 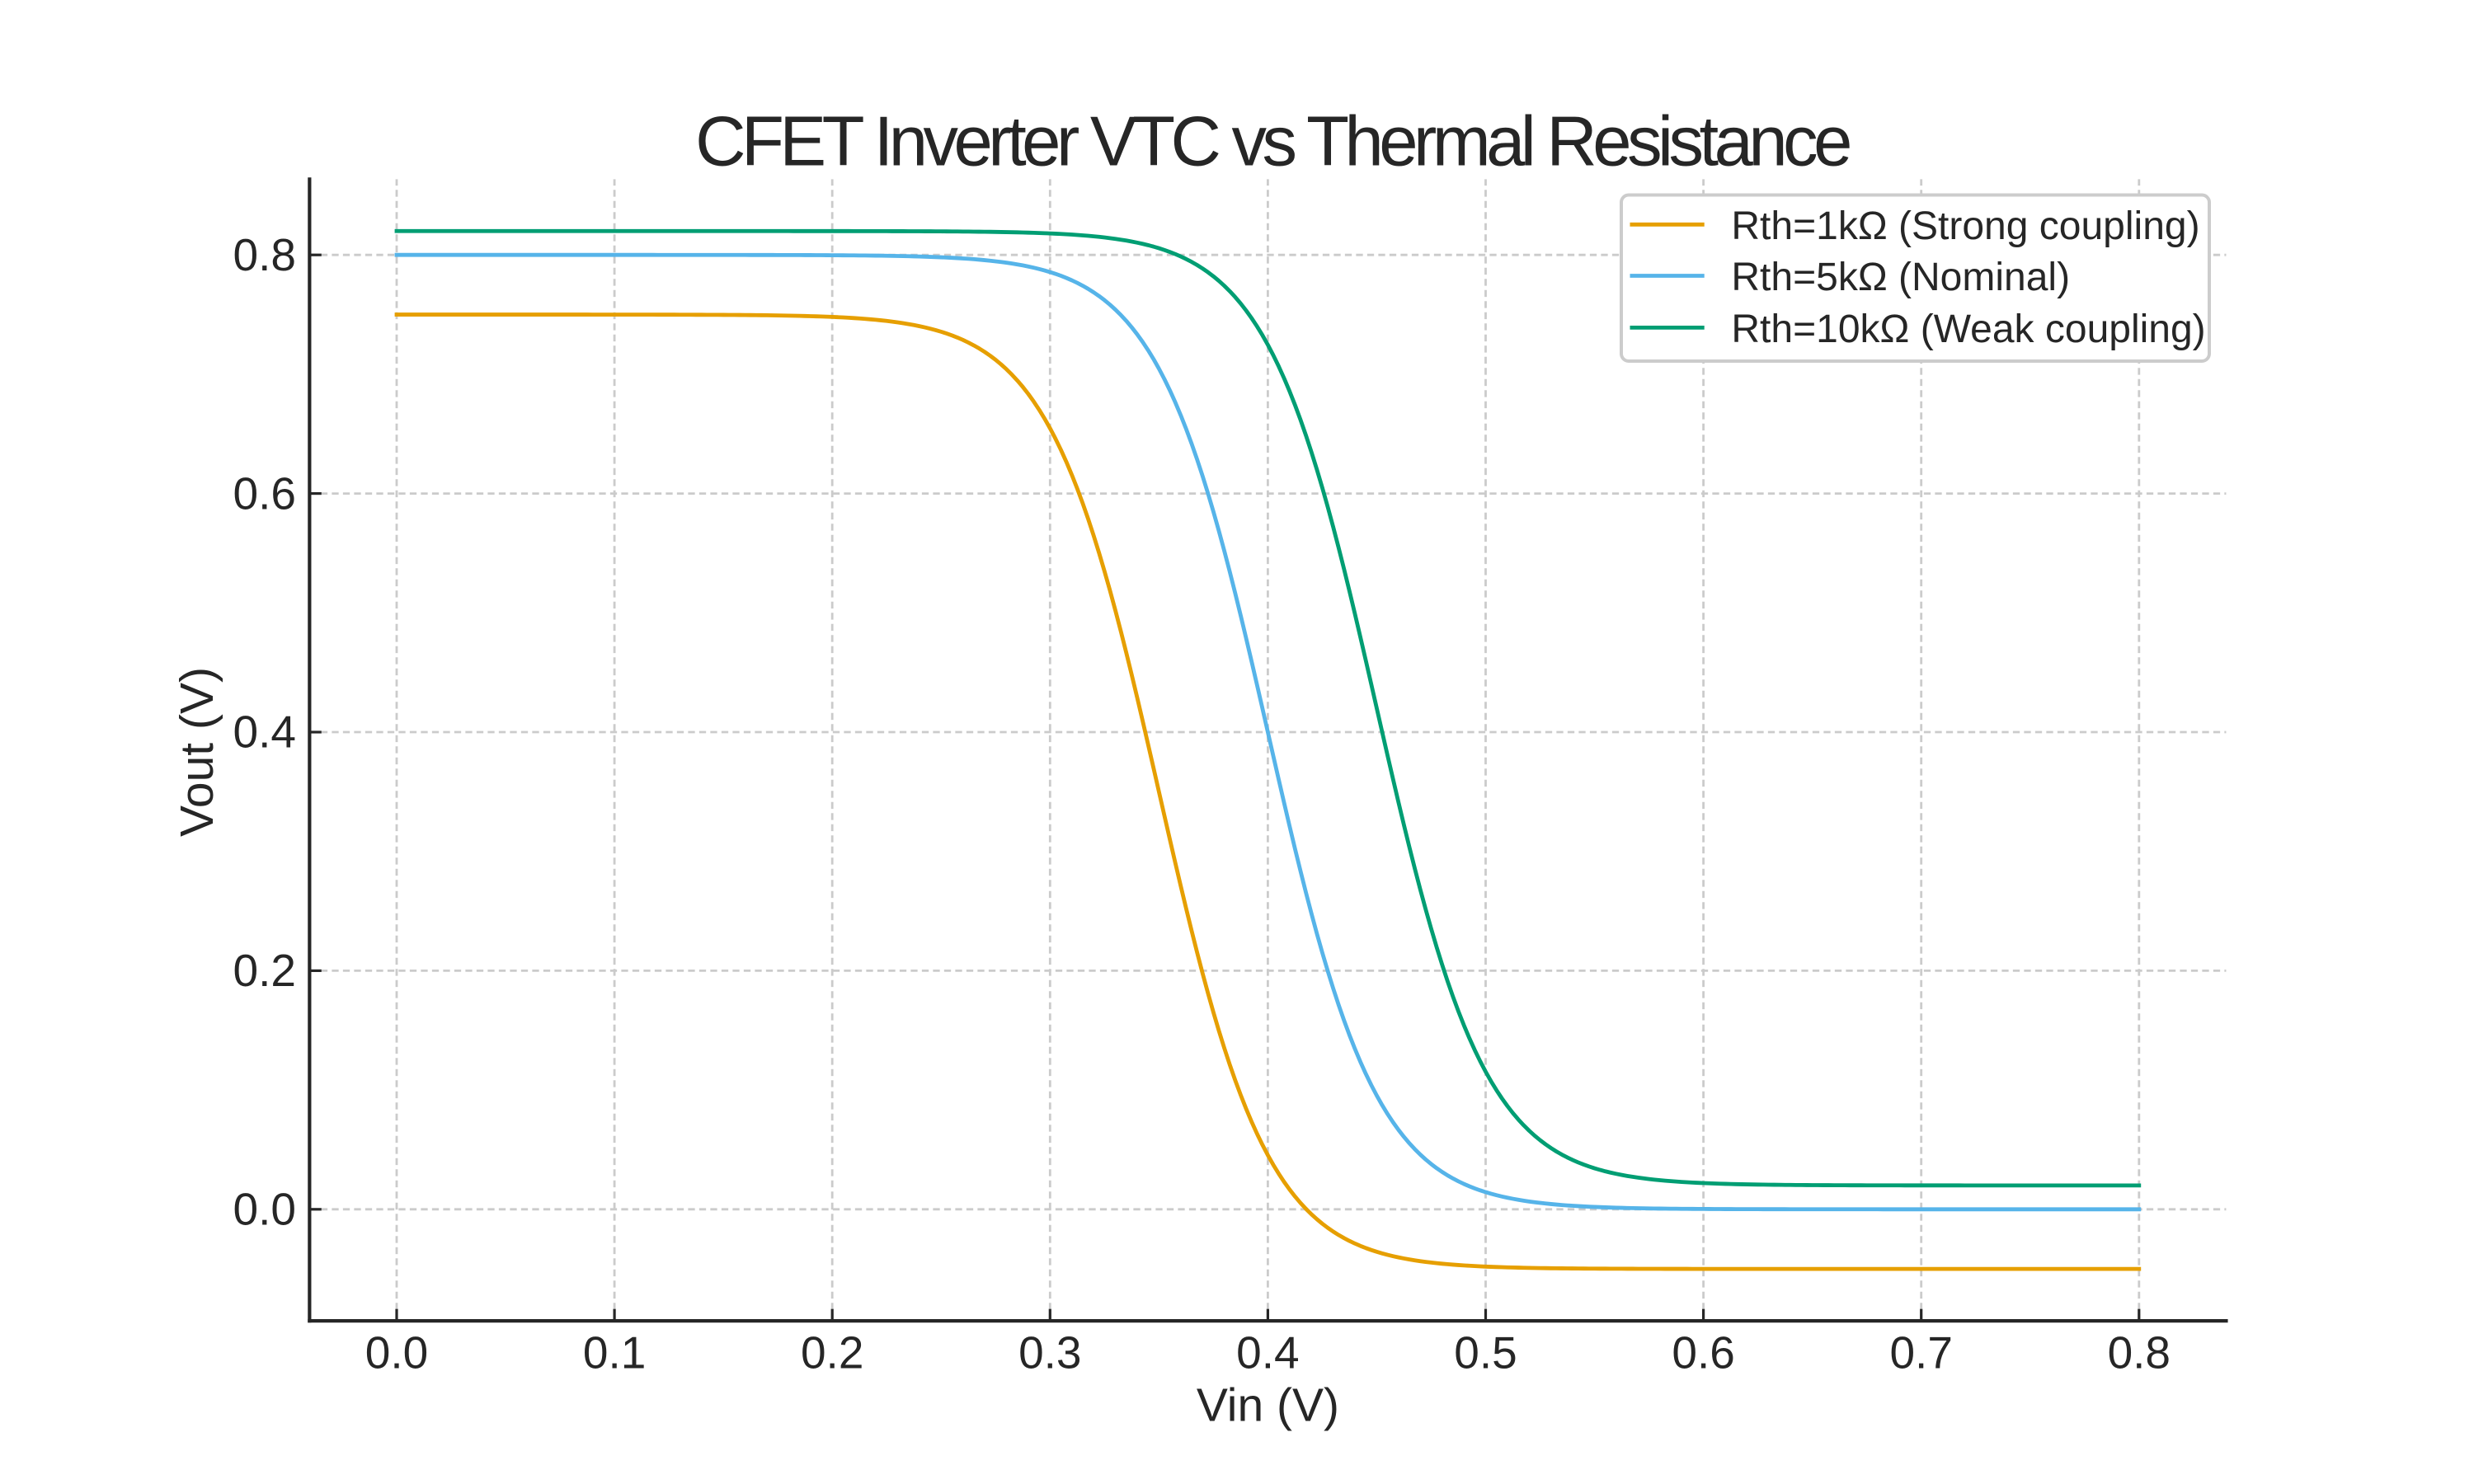 What do you see at coordinates (1272, 141) in the screenshot?
I see `svg-text:CFET Inverter VTC vs Thermal R: CFET Inverter VTC vs Thermal Resistance` at bounding box center [1272, 141].